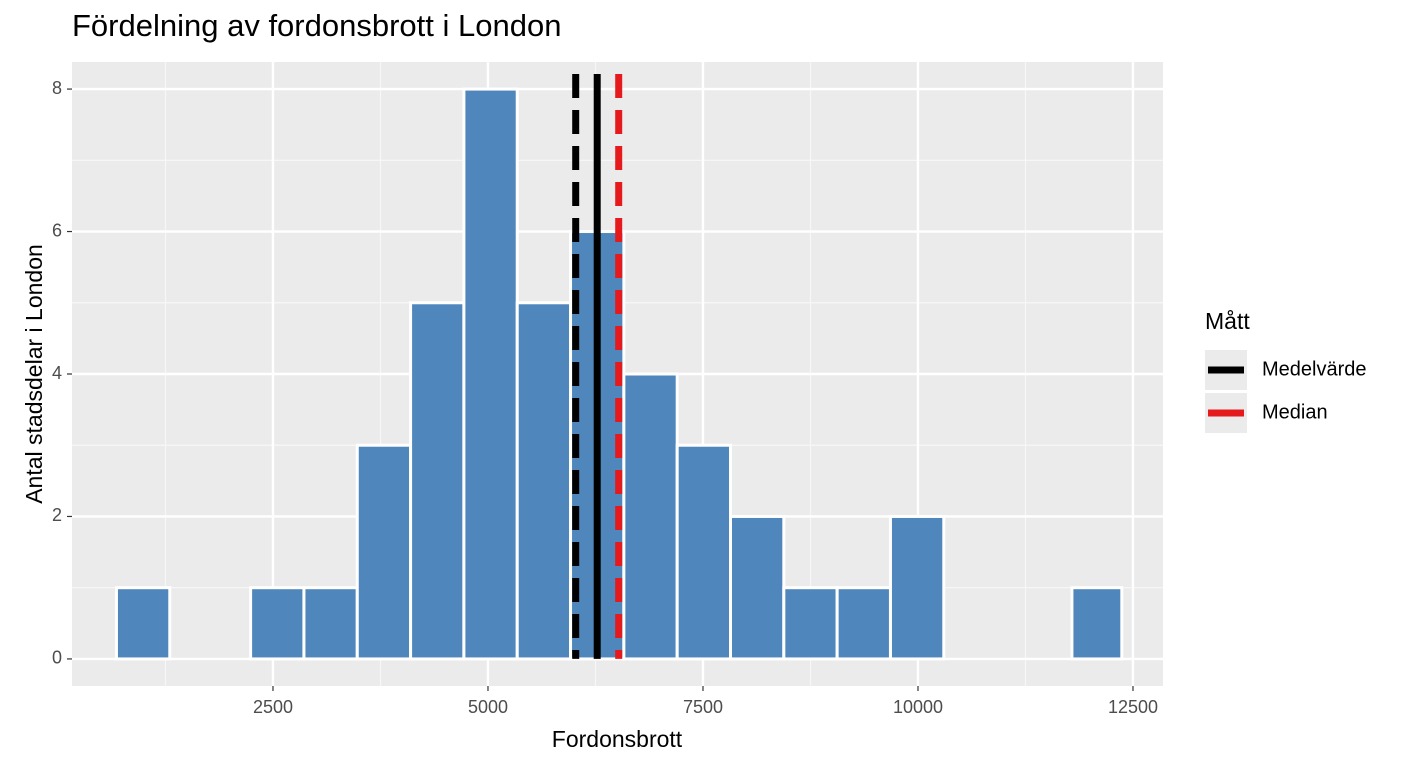 Image resolution: width=1408 pixels, height=768 pixels. What do you see at coordinates (1314, 369) in the screenshot?
I see `legend-label: Medelvärde` at bounding box center [1314, 369].